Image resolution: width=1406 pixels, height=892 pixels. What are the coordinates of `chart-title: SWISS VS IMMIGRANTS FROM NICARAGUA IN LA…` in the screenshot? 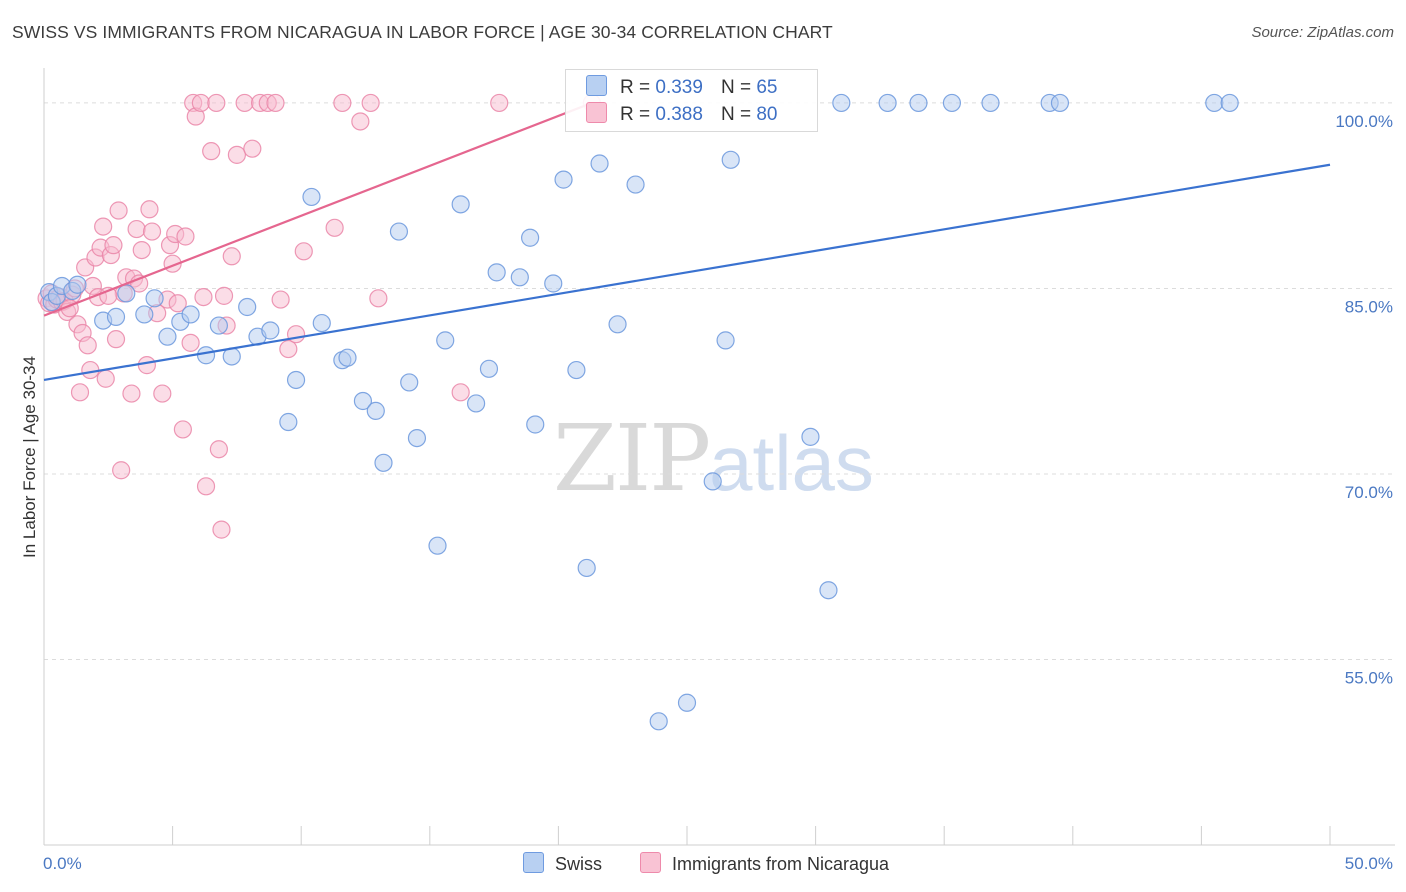 It's located at (422, 32).